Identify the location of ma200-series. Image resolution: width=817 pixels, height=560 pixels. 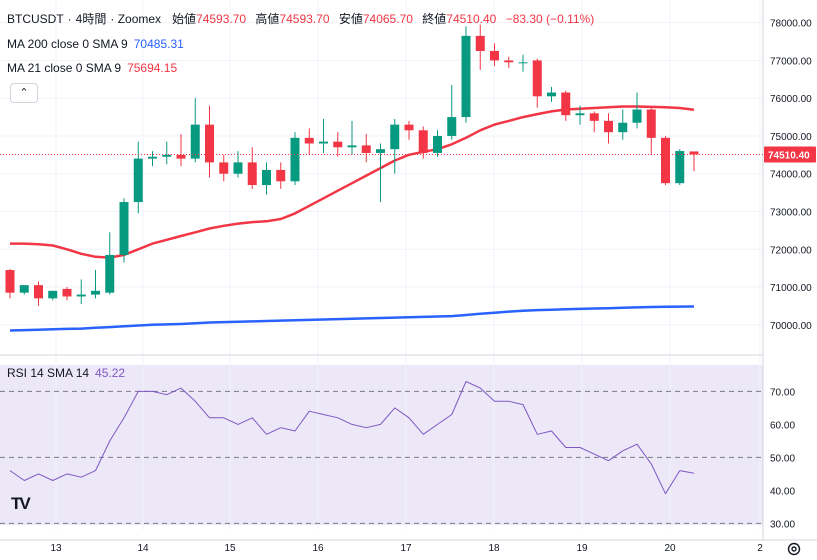
(352, 318).